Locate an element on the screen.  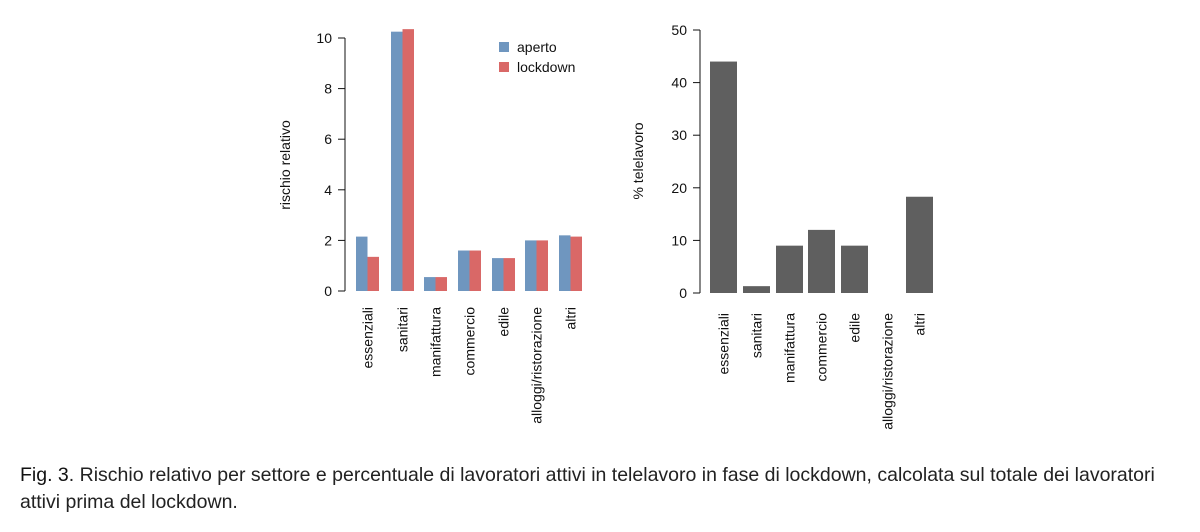
bar-aperto-edile is located at coordinates (498, 274).